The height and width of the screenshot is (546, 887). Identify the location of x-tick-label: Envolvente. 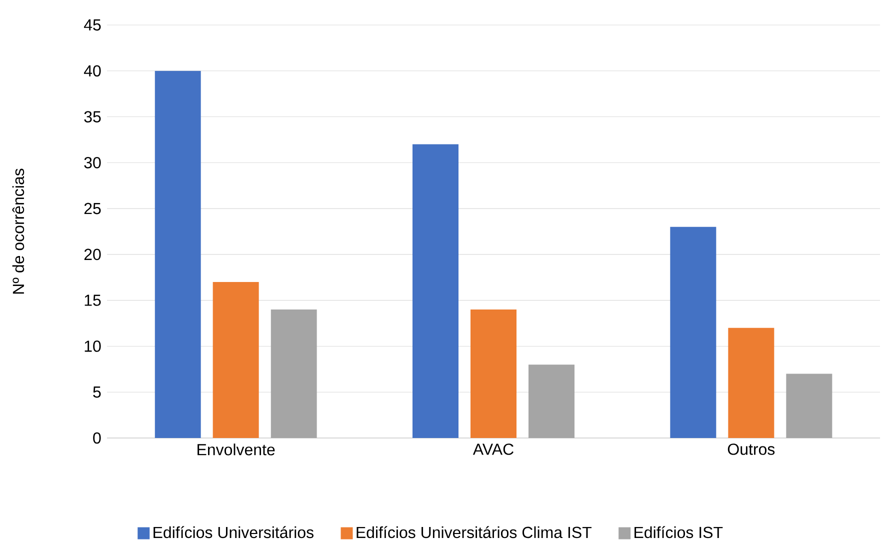
(236, 450).